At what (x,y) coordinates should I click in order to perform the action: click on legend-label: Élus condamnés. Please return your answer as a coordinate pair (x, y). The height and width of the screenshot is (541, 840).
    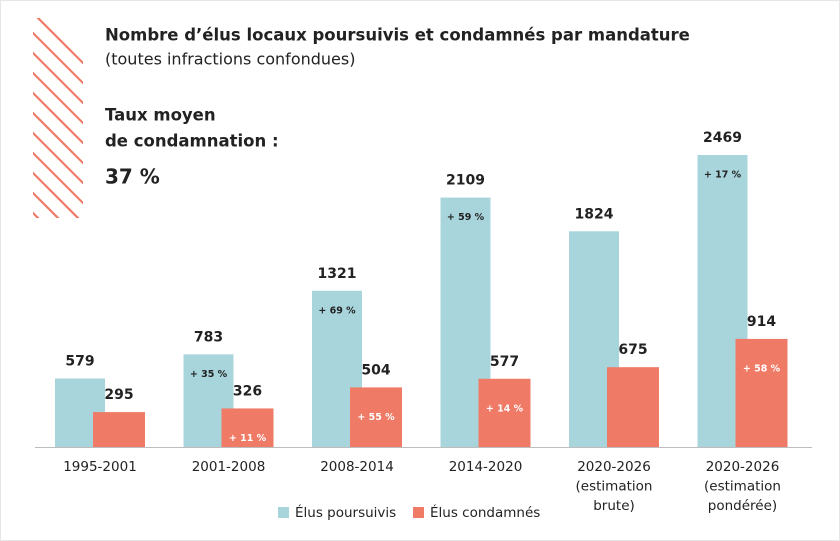
    Looking at the image, I should click on (485, 512).